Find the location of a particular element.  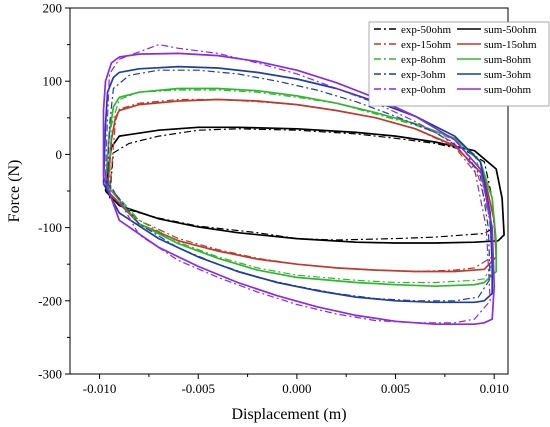

x-tick-label: -0.005 is located at coordinates (198, 388).